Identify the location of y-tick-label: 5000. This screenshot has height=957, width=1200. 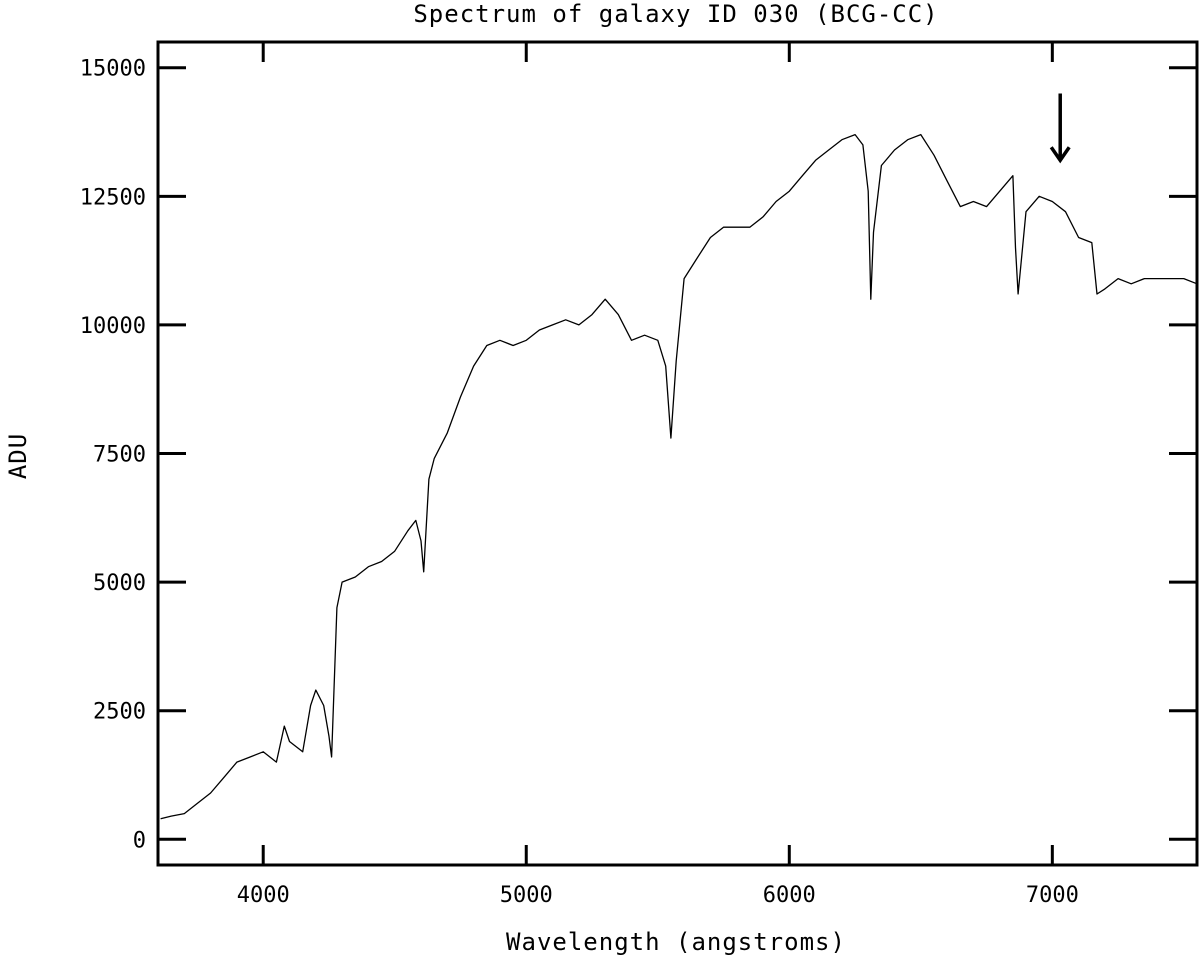
(119, 583).